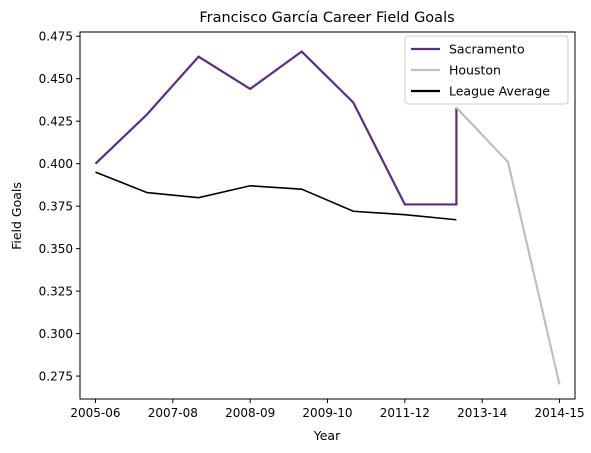 The width and height of the screenshot is (591, 453). I want to click on y-tick-label: 0.275, so click(56, 376).